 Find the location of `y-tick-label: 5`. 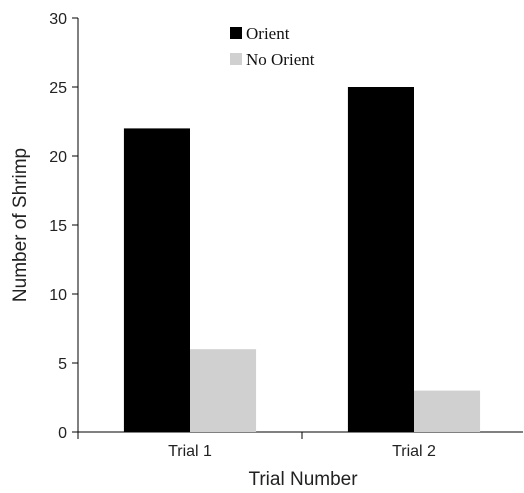

y-tick-label: 5 is located at coordinates (62, 364).